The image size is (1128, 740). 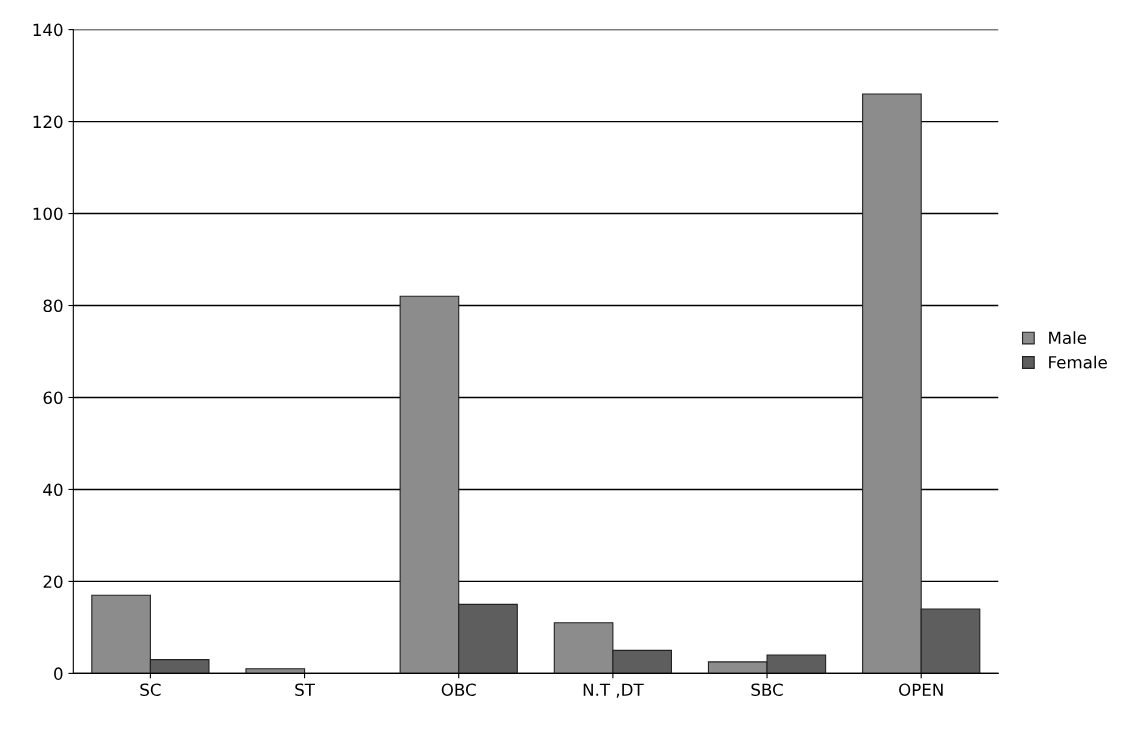 What do you see at coordinates (305, 690) in the screenshot?
I see `x-tick-label: ST` at bounding box center [305, 690].